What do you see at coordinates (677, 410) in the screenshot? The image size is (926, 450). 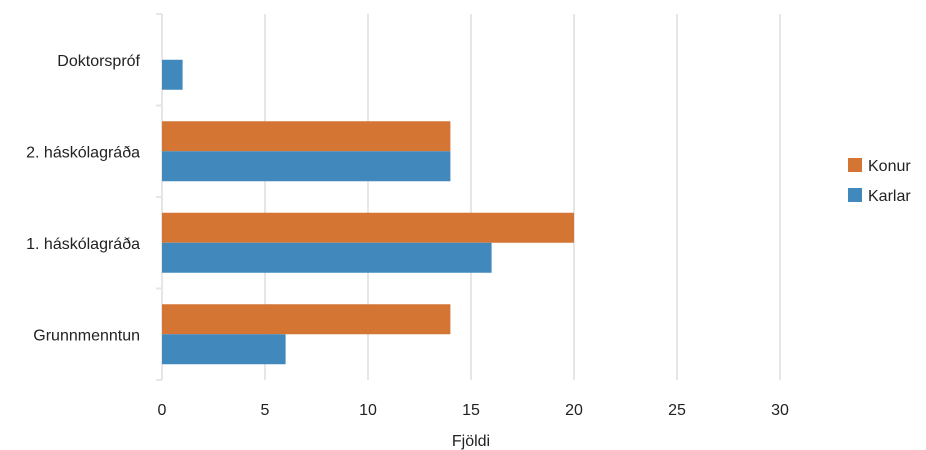 I see `x-tick-label: 25` at bounding box center [677, 410].